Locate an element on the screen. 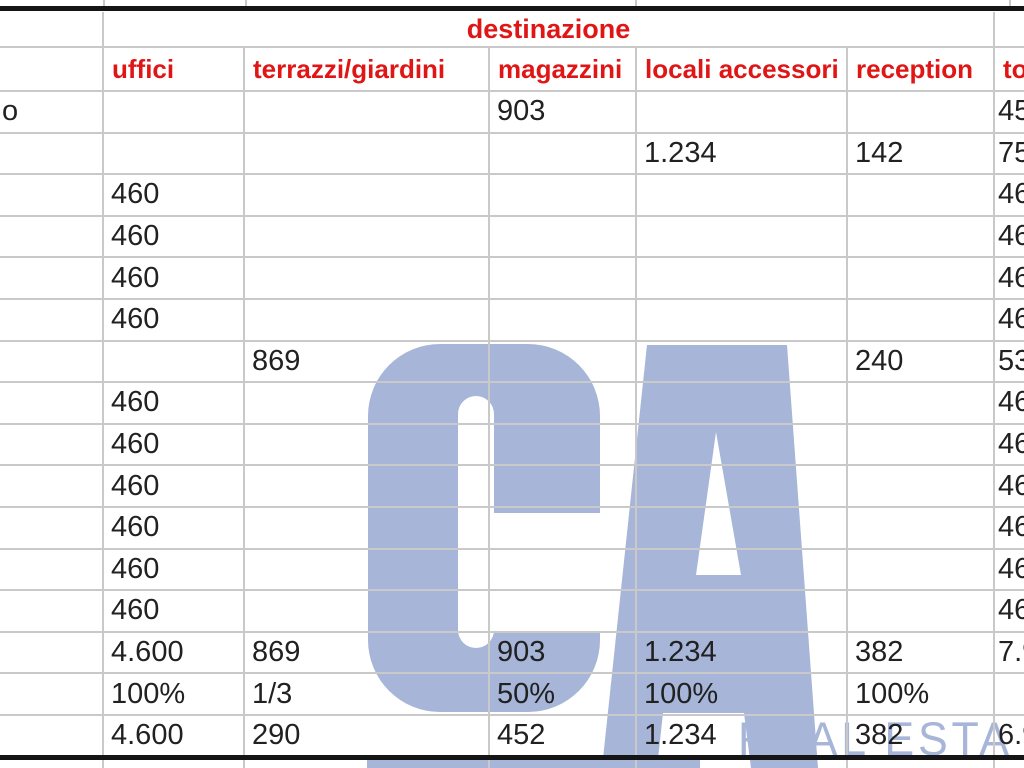 Image resolution: width=1024 pixels, height=768 pixels. column-header-empty is located at coordinates (52, 70).